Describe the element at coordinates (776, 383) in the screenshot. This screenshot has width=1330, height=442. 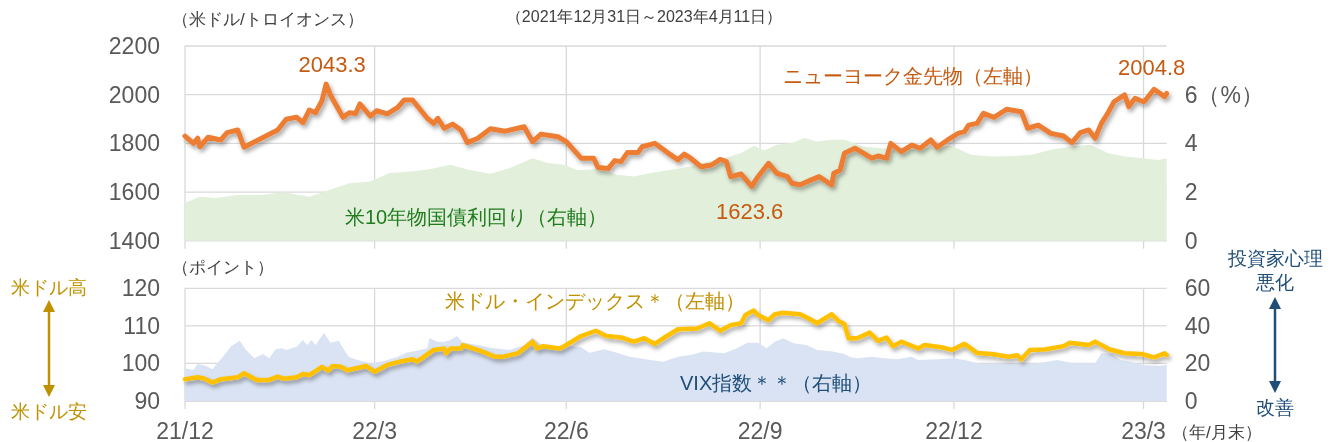
I see `series-label: VIX指数＊＊（右軸）` at that location.